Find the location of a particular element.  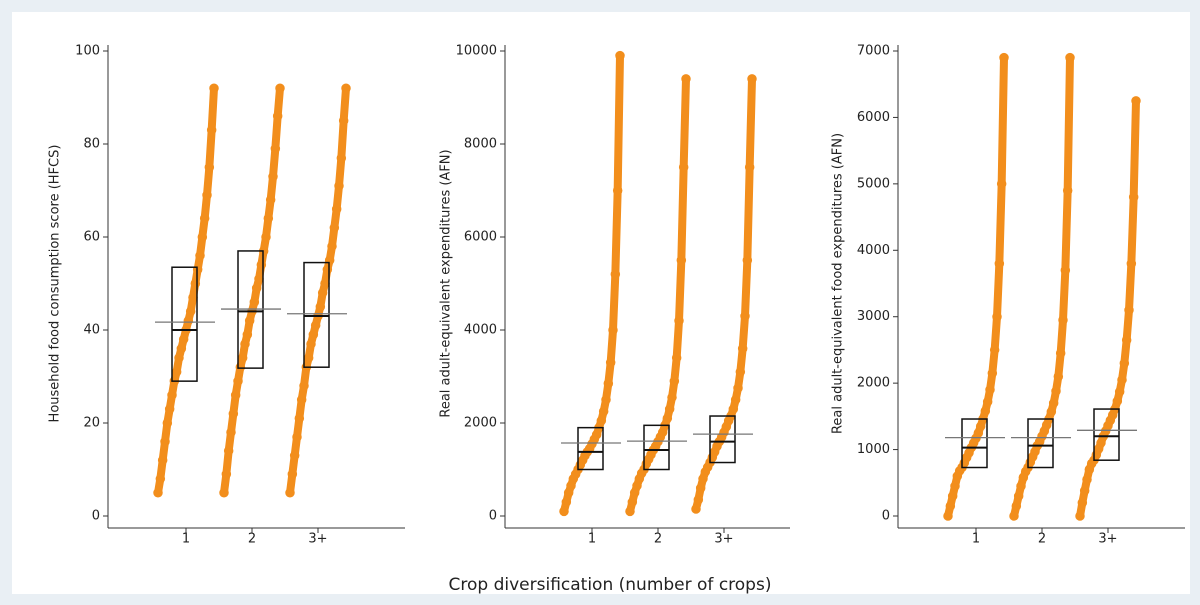

y-axis-title: Real adult-equivalent expenditures (AFN) is located at coordinates (446, 283).